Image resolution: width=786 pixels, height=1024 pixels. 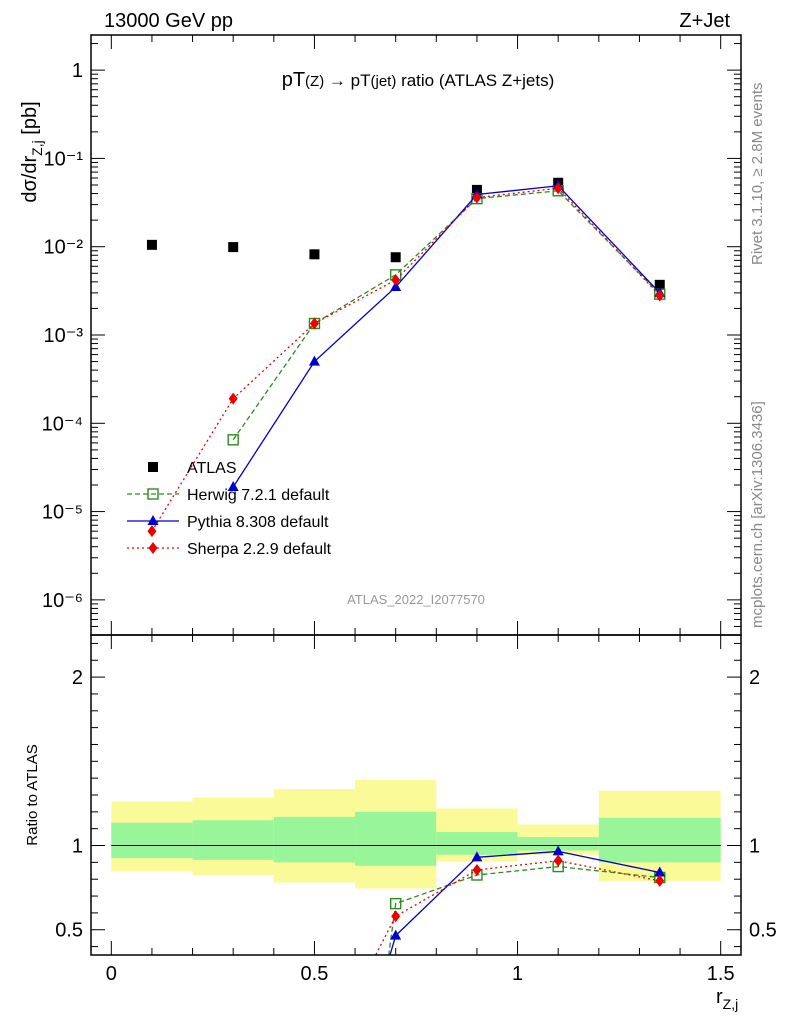 What do you see at coordinates (757, 514) in the screenshot?
I see `mcplots-label: mcplots.cern.ch [arXiv:1306.3436]` at bounding box center [757, 514].